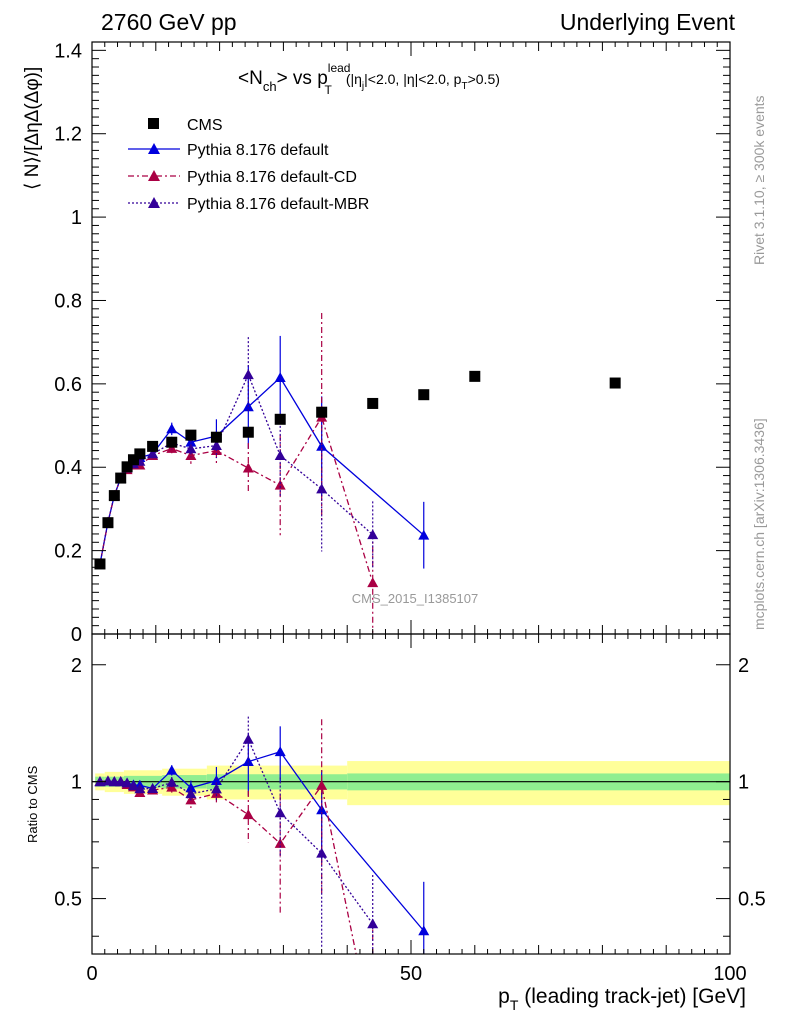  What do you see at coordinates (154, 202) in the screenshot?
I see `legend-marker-mbr` at bounding box center [154, 202].